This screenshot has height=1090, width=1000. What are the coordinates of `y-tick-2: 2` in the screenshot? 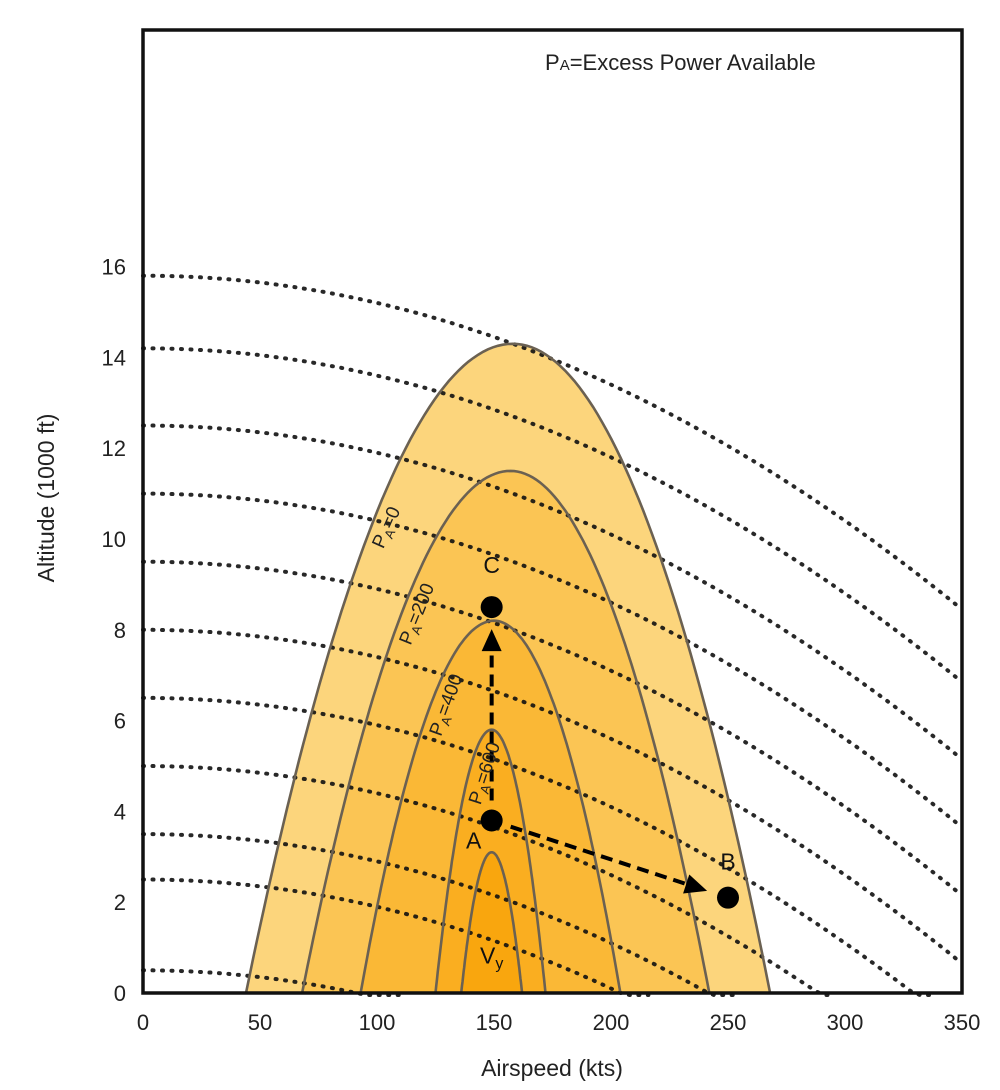 It's located at (120, 902).